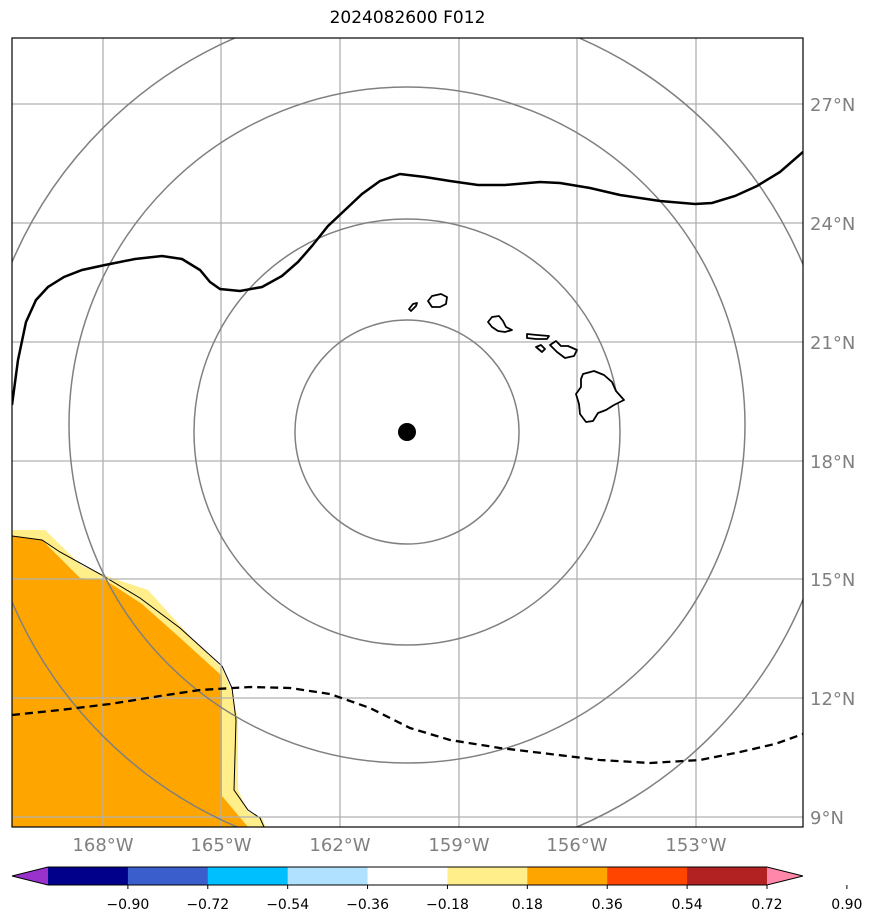 The width and height of the screenshot is (873, 924). What do you see at coordinates (102, 845) in the screenshot?
I see `lon-label: 168°W` at bounding box center [102, 845].